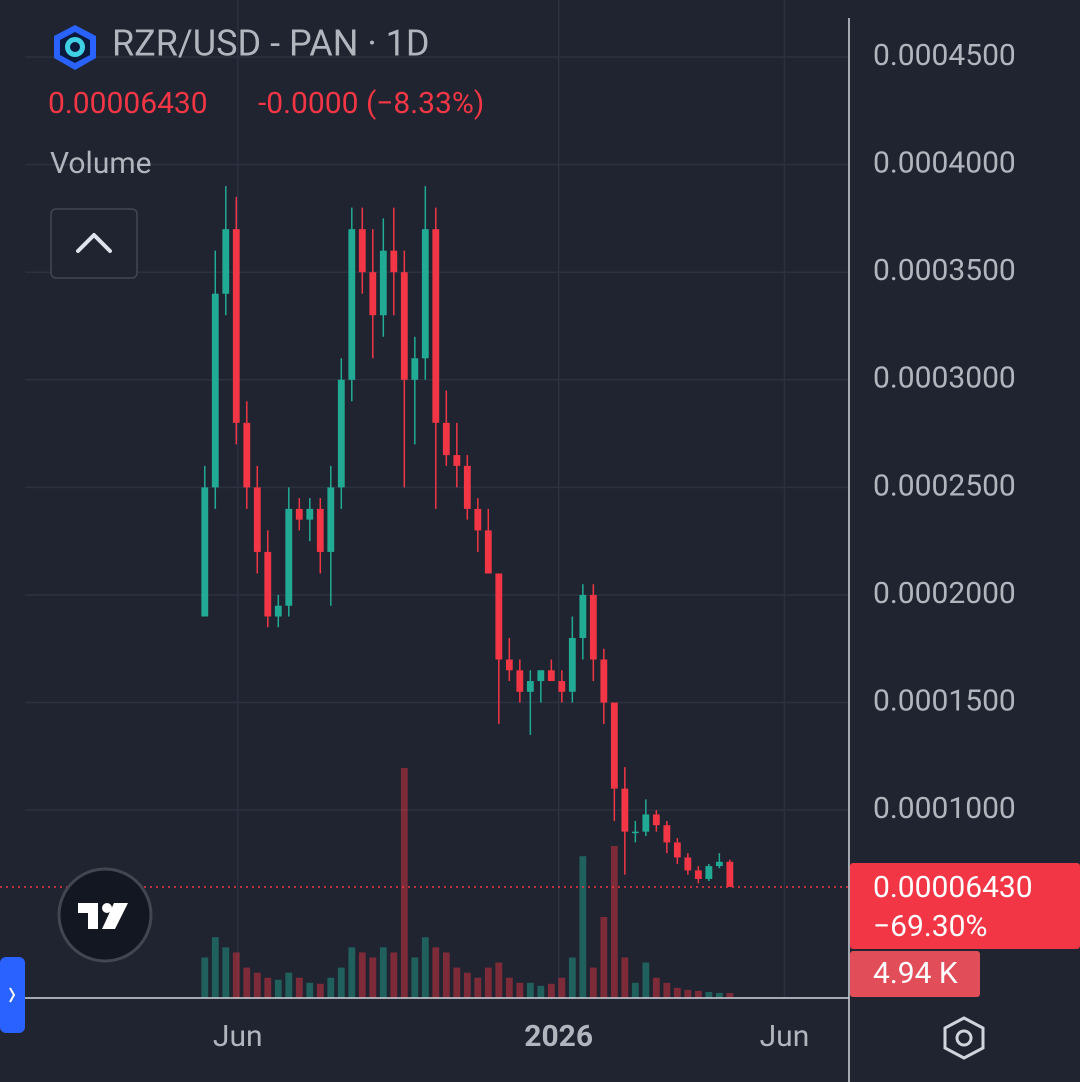  I want to click on last-price-box, so click(965, 905).